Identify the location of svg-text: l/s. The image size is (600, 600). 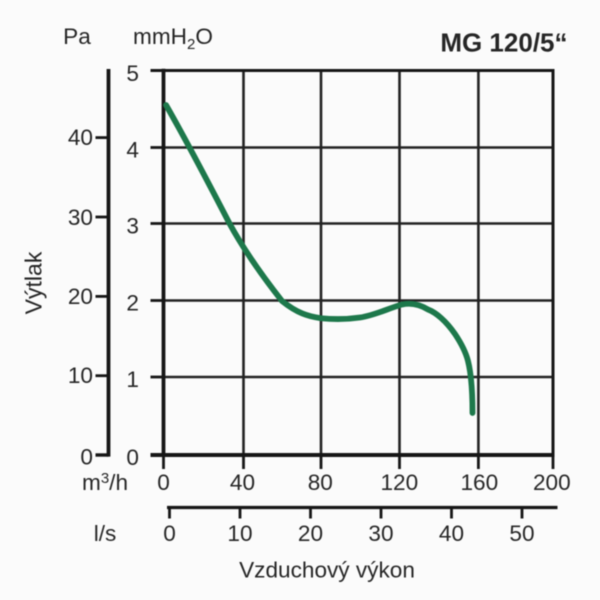
(105, 533).